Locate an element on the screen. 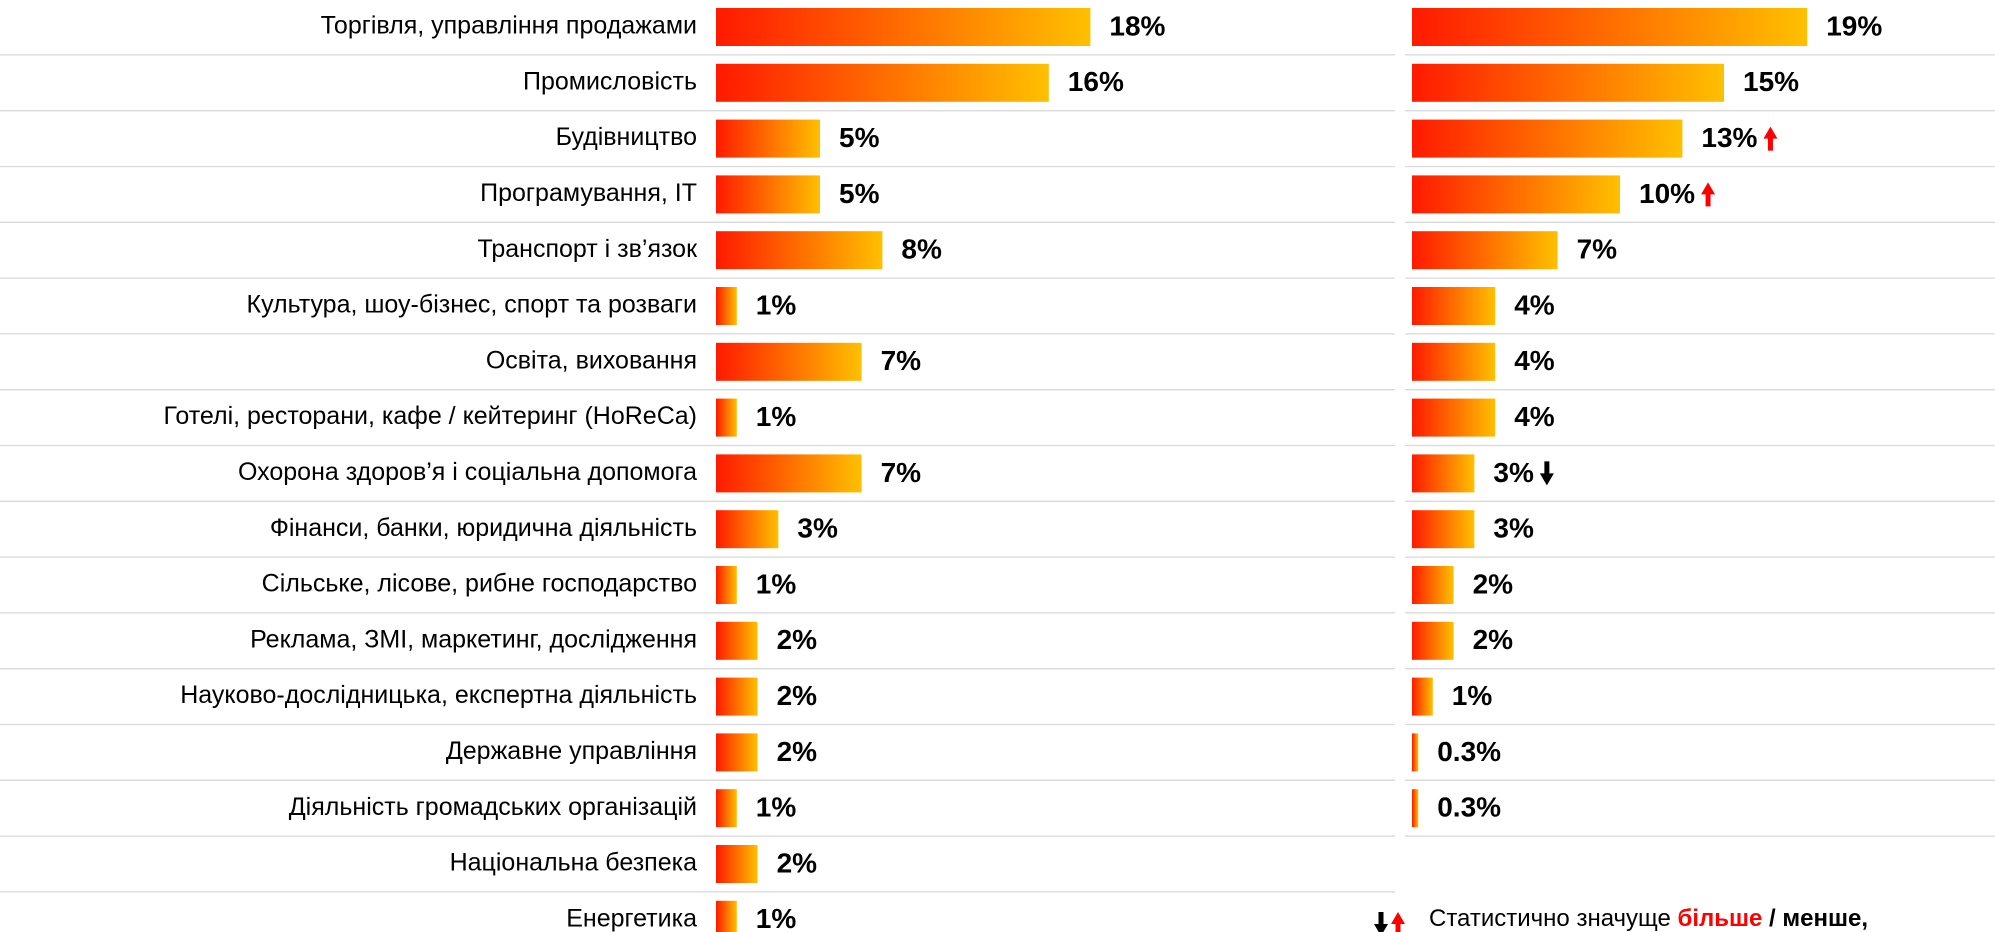 The width and height of the screenshot is (1995, 932). category-label: Транспорт і зв’язок is located at coordinates (587, 249).